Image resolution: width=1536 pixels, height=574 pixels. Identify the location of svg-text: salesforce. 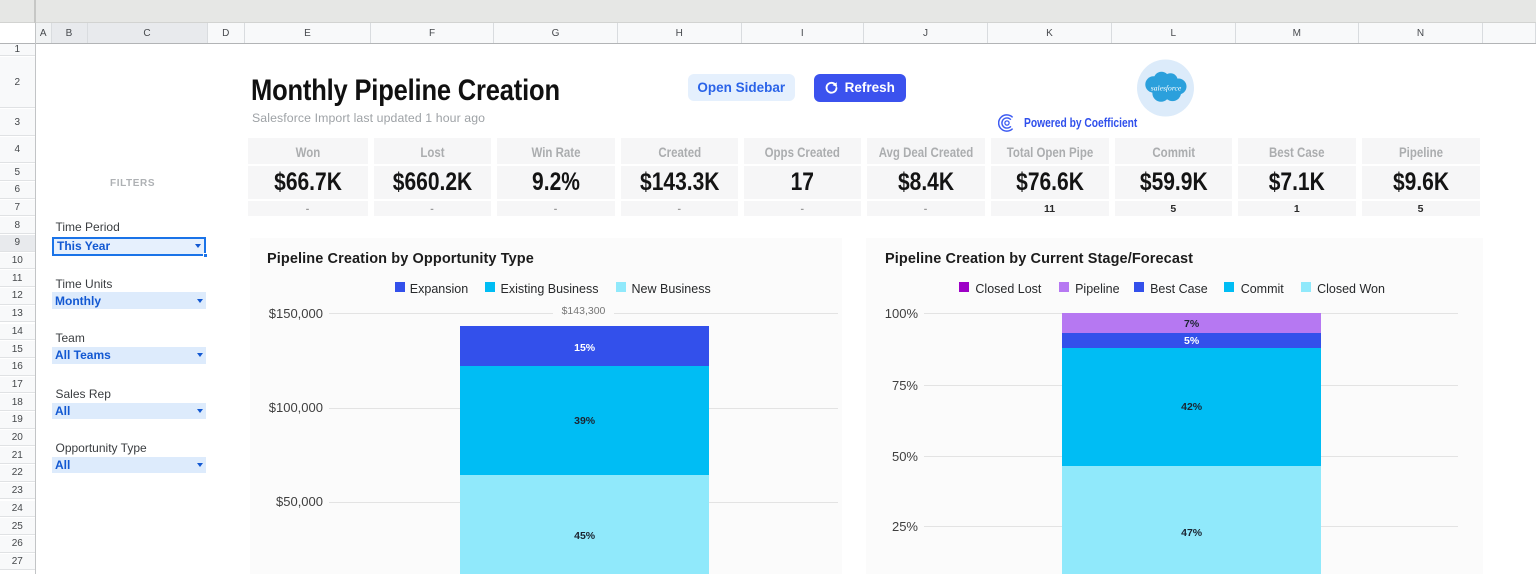
(1166, 88).